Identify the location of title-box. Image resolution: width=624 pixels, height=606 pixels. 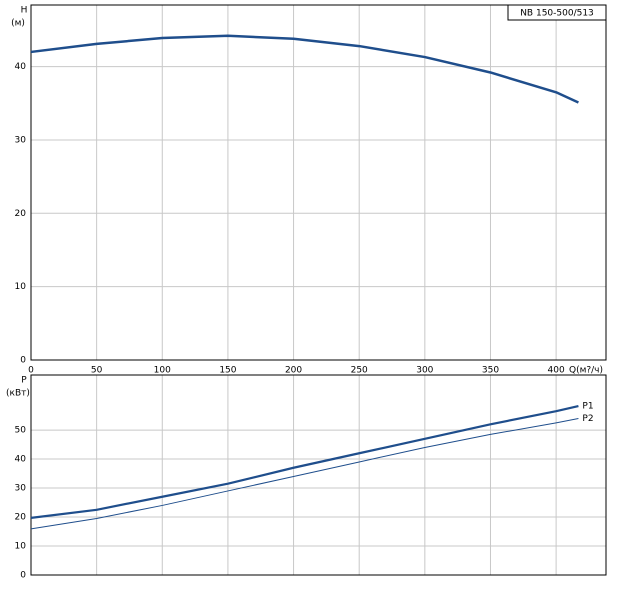
(557, 12).